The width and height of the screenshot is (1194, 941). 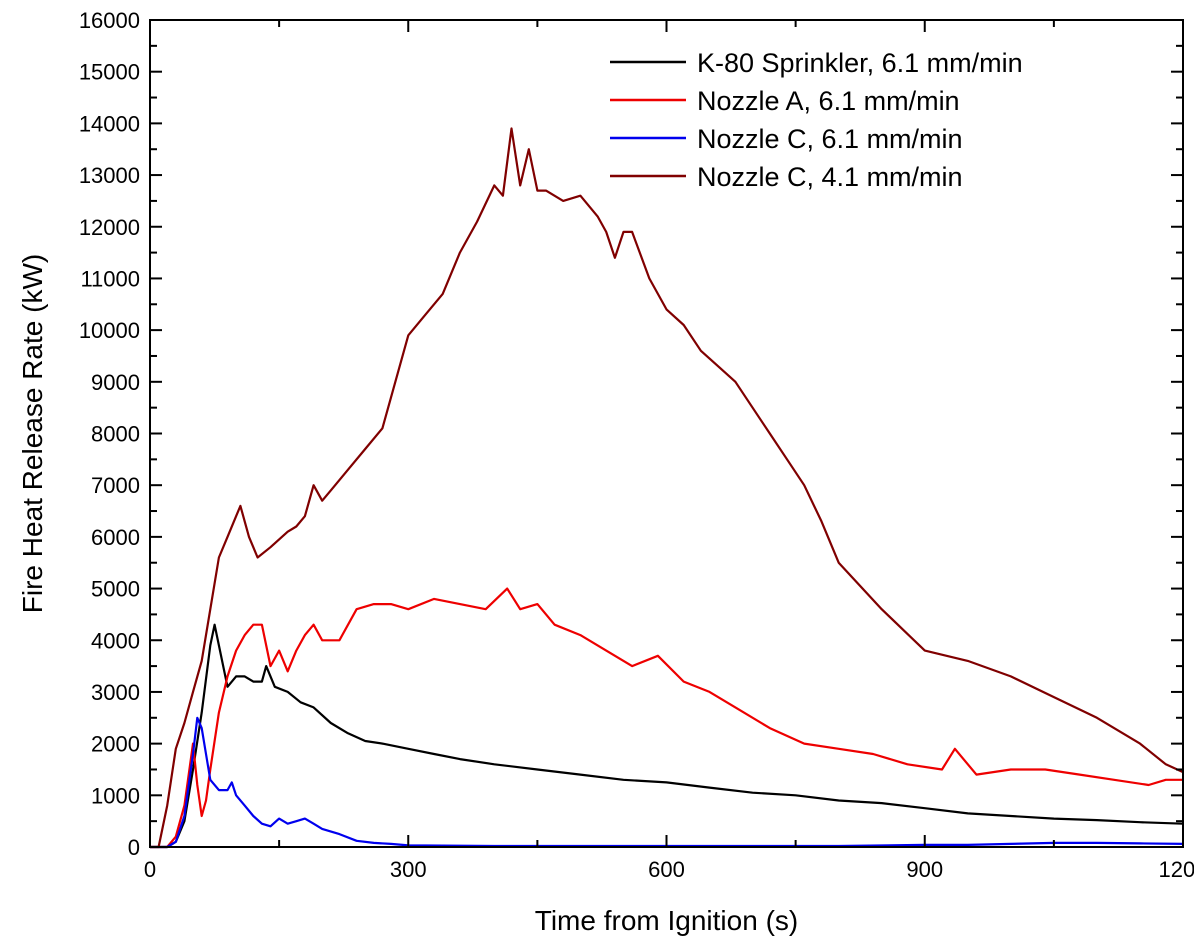 I want to click on y-tick-label: 6000, so click(x=115, y=537).